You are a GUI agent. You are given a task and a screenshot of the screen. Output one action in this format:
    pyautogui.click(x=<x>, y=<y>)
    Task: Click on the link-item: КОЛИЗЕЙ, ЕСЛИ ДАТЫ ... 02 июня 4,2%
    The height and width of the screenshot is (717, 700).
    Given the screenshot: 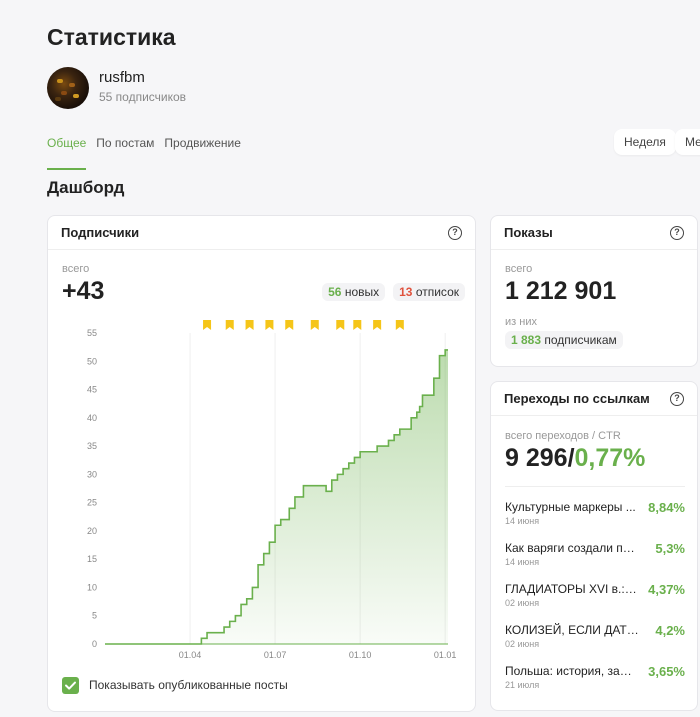 What is the action you would take?
    pyautogui.click(x=595, y=636)
    